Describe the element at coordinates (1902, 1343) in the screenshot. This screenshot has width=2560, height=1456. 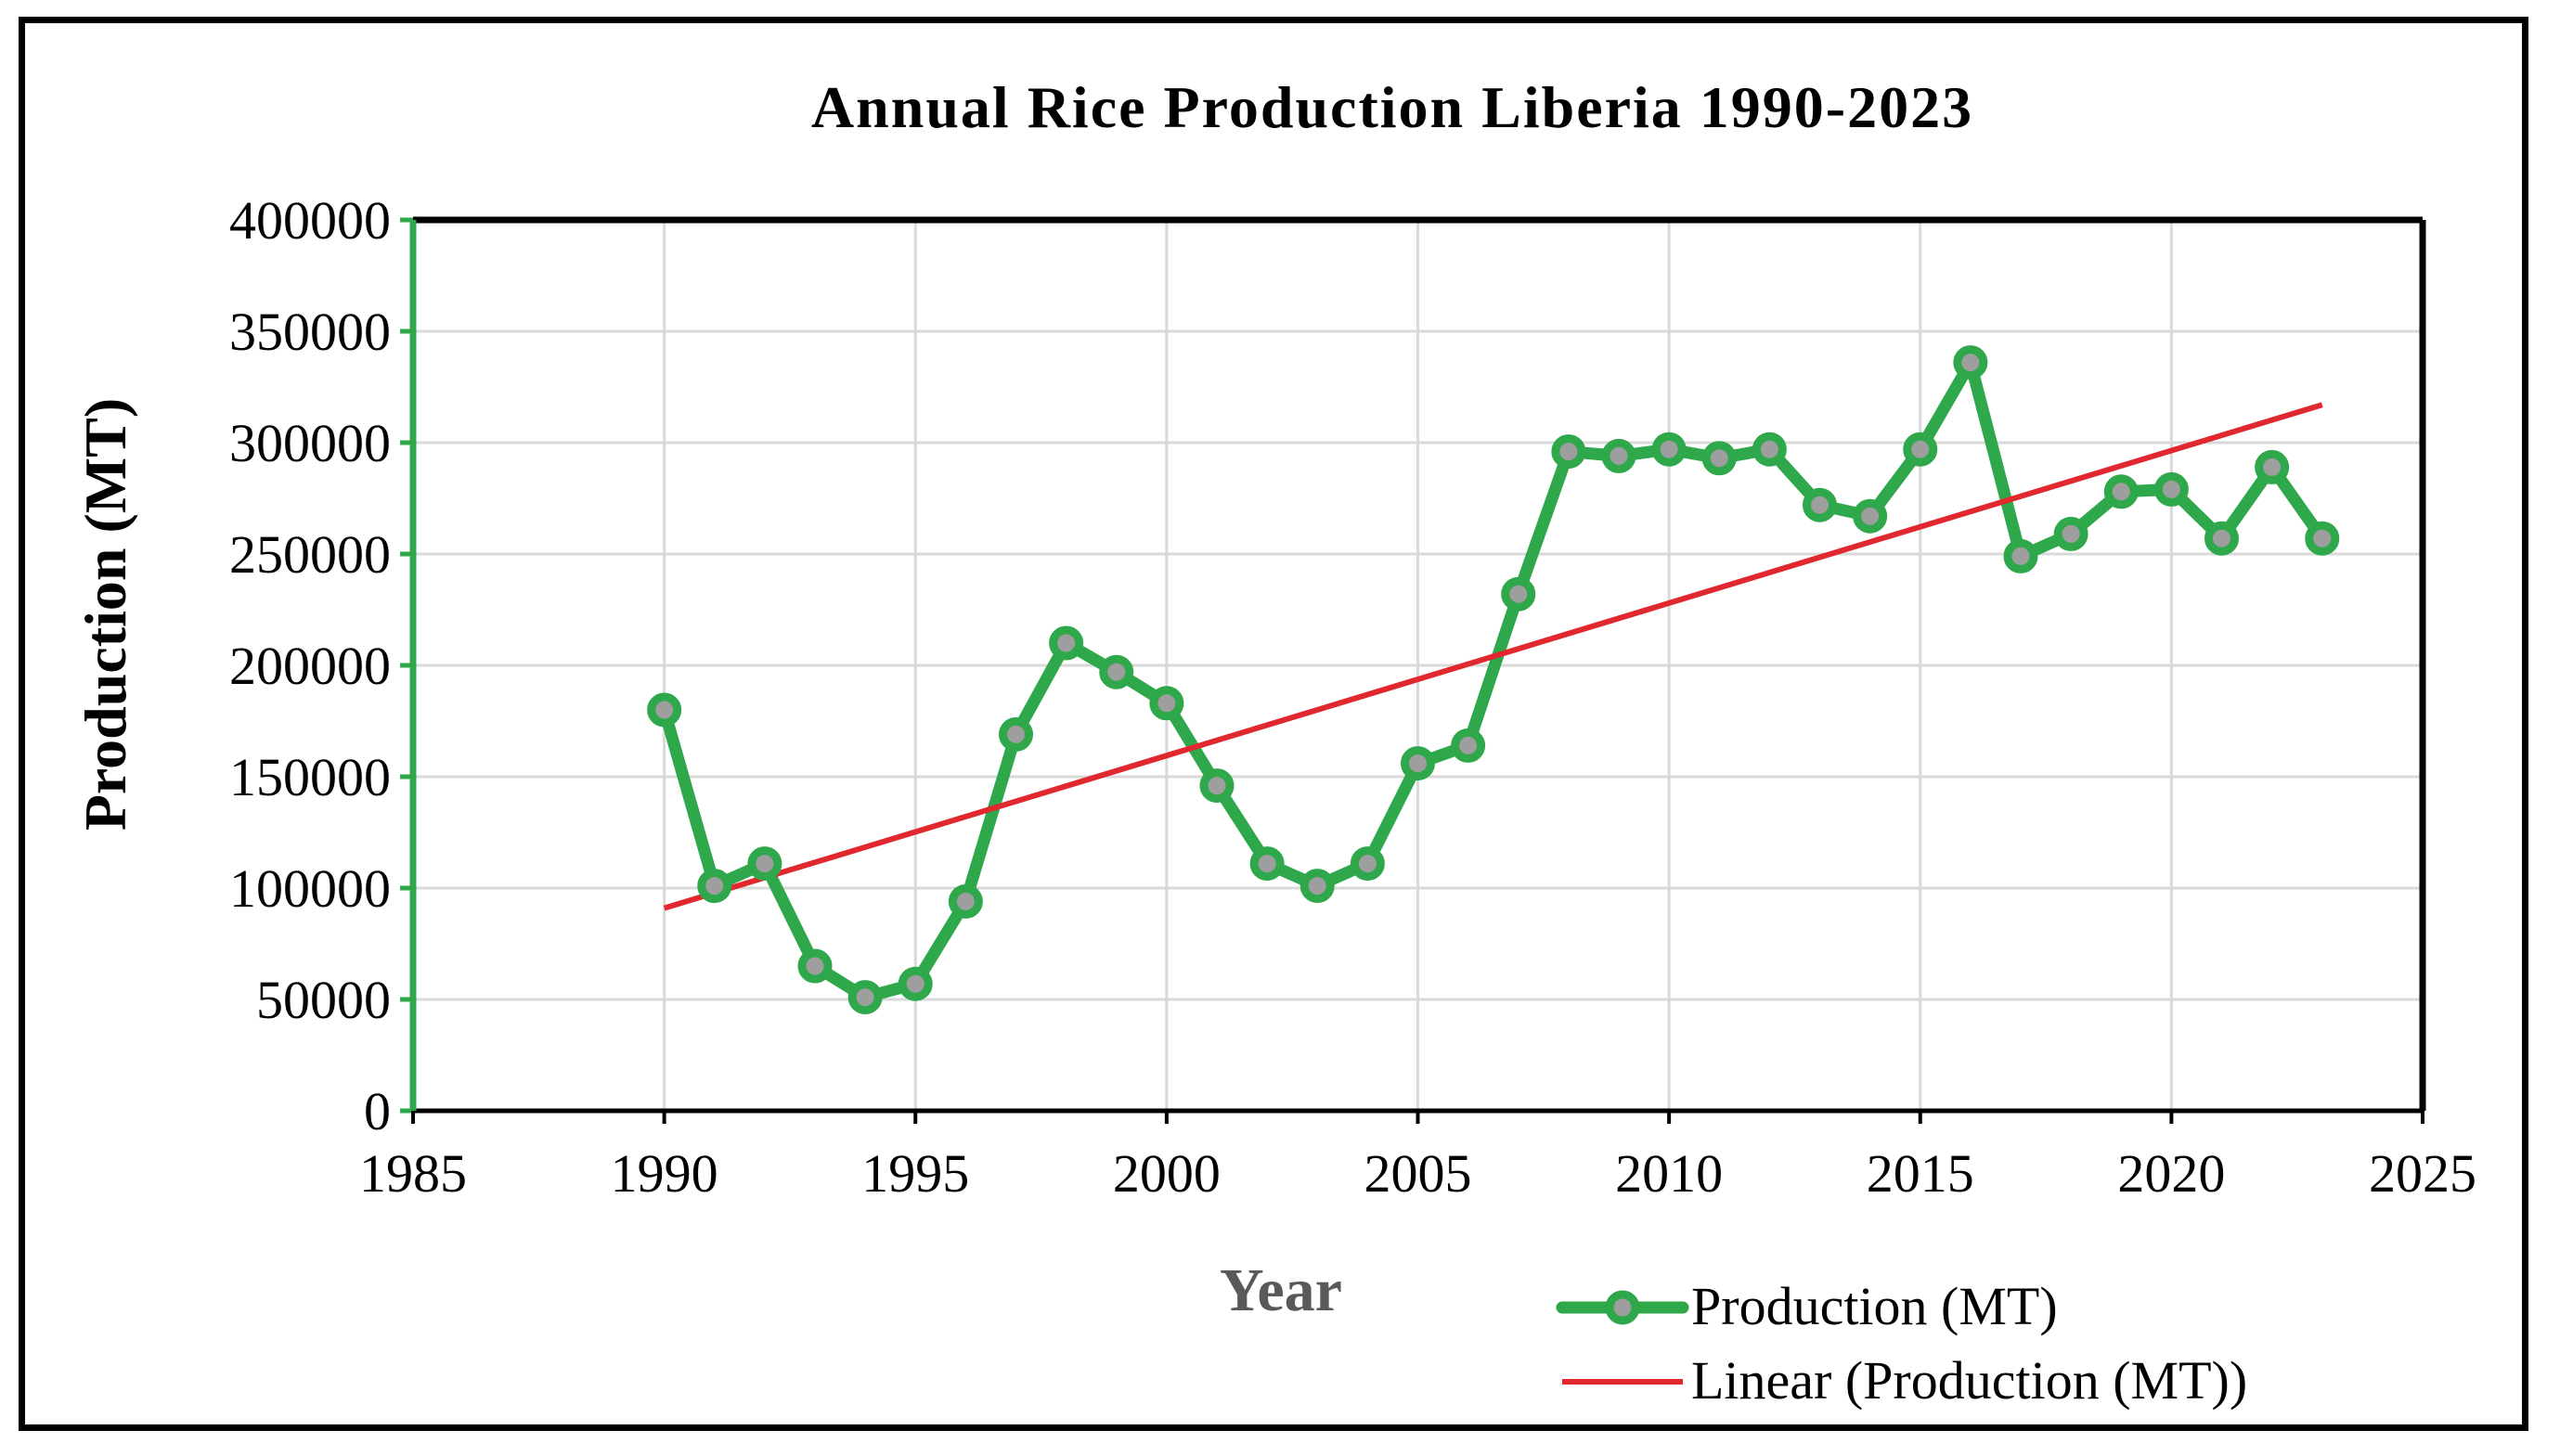
I see `legend: Production (MT) Linear (Production (MT))` at that location.